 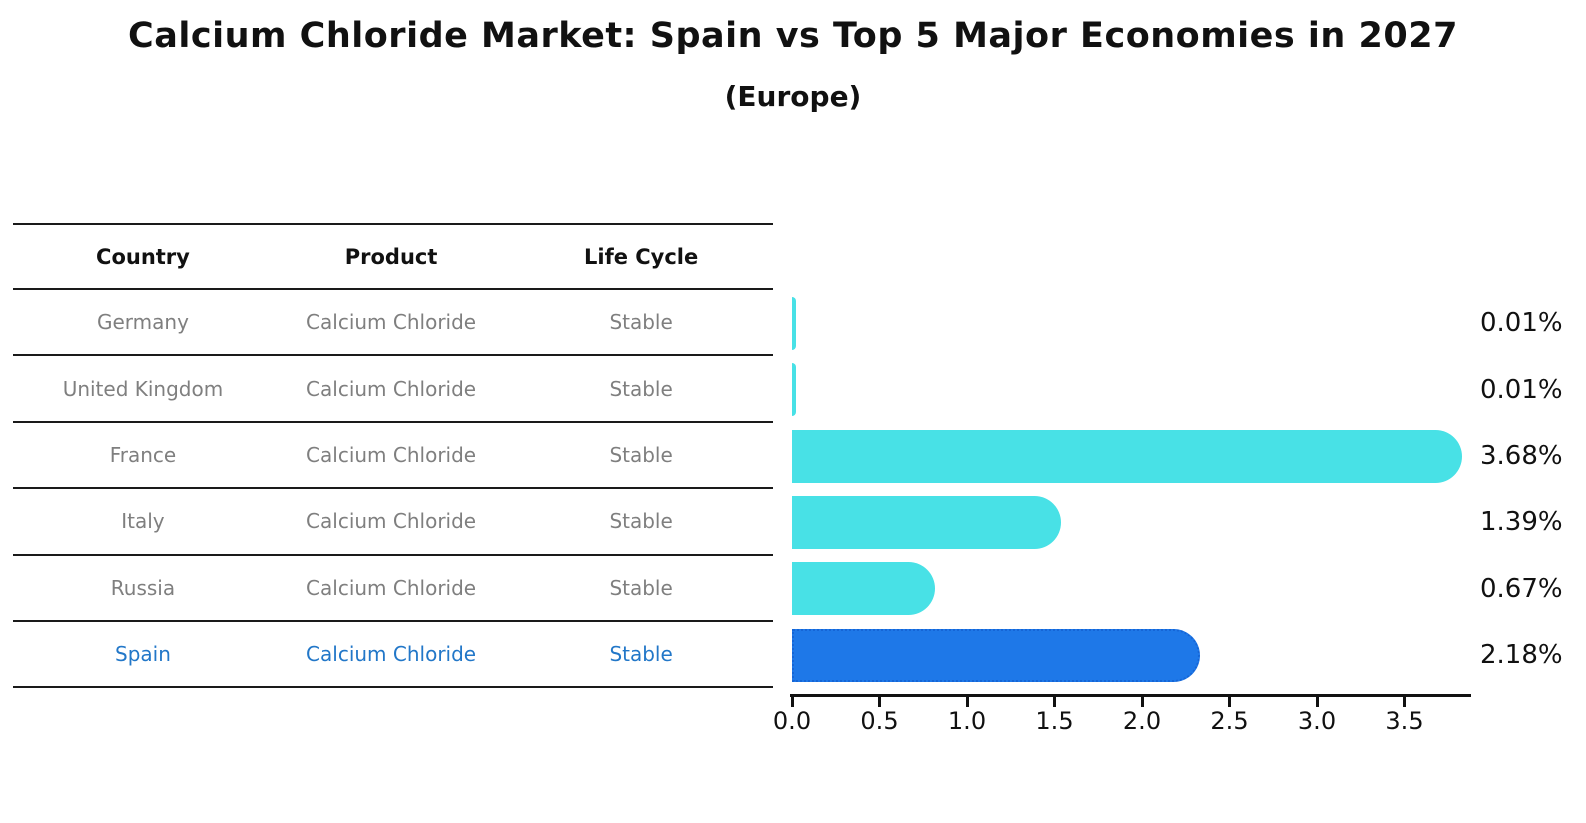 I want to click on table-row: Russia Calcium Chloride Stable, so click(x=393, y=589).